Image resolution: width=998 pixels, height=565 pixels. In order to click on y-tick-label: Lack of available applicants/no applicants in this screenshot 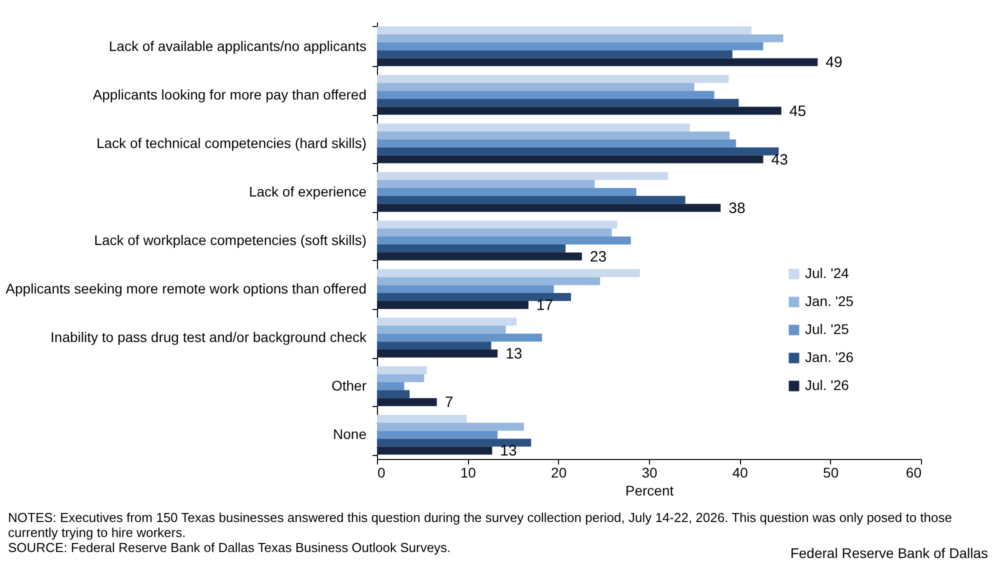, I will do `click(237, 46)`.